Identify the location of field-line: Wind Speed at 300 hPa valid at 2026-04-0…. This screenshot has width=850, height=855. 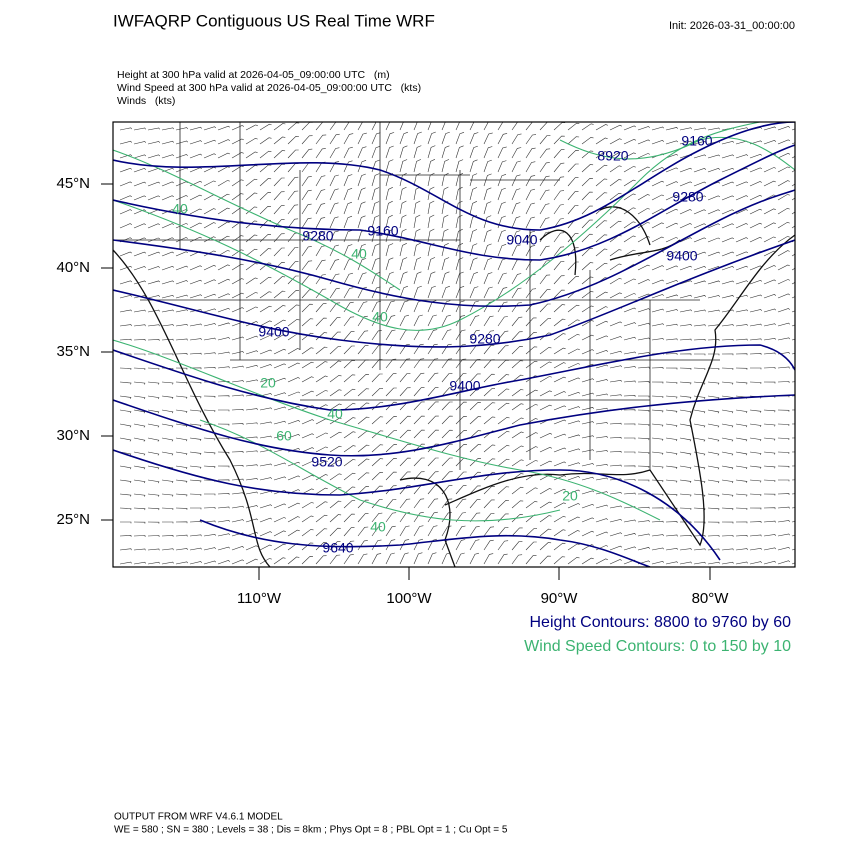
(269, 88).